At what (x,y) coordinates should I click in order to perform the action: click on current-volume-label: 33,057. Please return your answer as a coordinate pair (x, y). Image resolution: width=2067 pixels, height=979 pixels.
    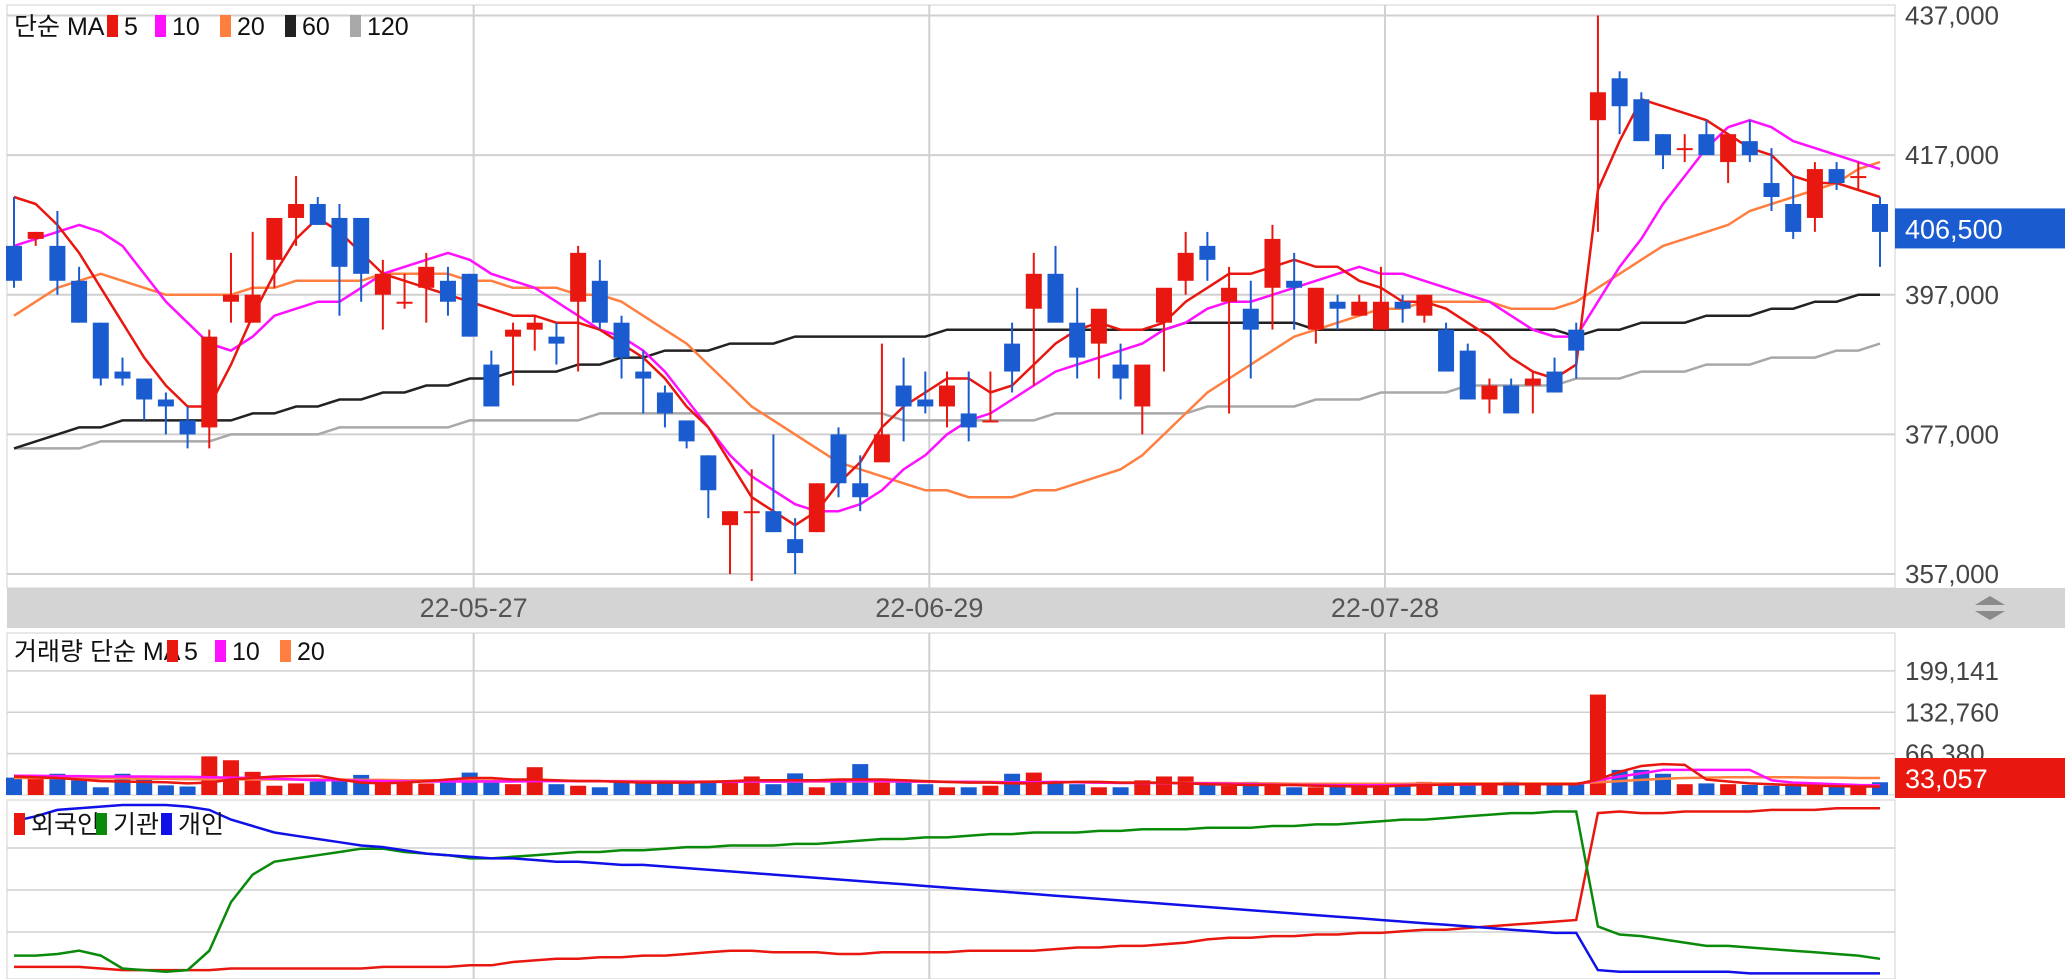
    Looking at the image, I should click on (1946, 779).